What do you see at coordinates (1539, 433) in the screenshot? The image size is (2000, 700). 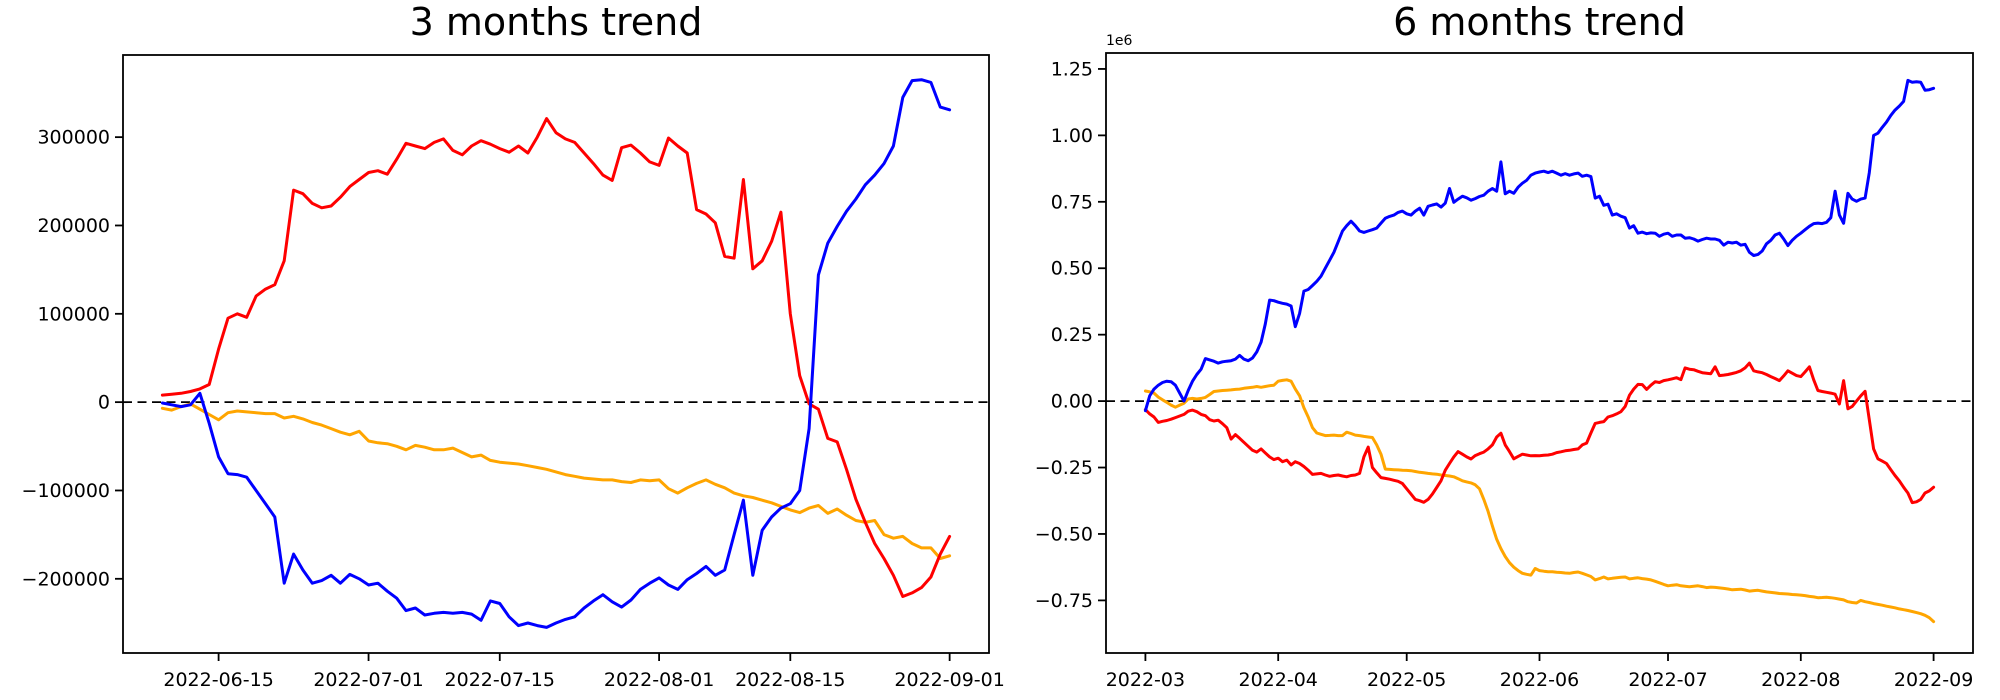 I see `red-line` at bounding box center [1539, 433].